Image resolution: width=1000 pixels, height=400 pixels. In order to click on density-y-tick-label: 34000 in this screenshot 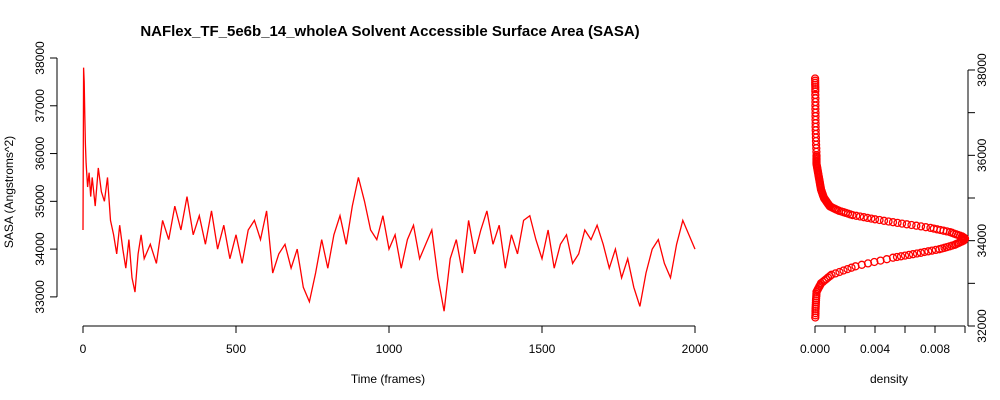, I will do `click(982, 241)`.